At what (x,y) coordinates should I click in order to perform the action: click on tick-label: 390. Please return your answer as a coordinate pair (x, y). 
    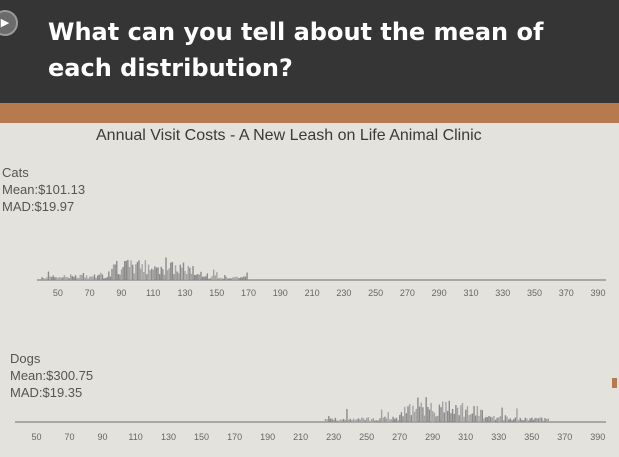
    Looking at the image, I should click on (598, 293).